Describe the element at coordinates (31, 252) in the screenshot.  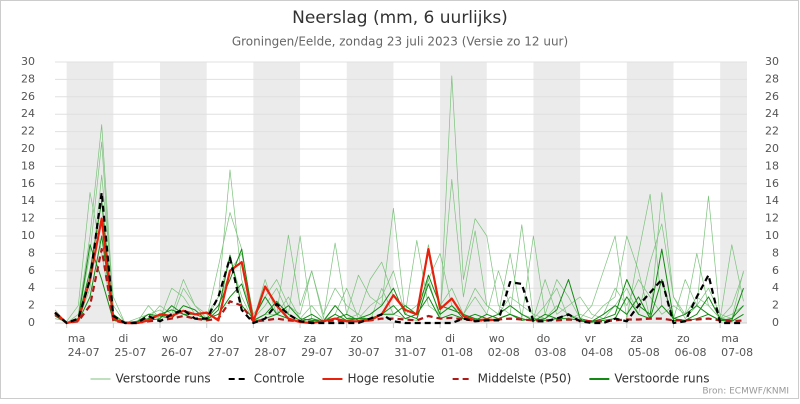
I see `y-tick-label: 8` at that location.